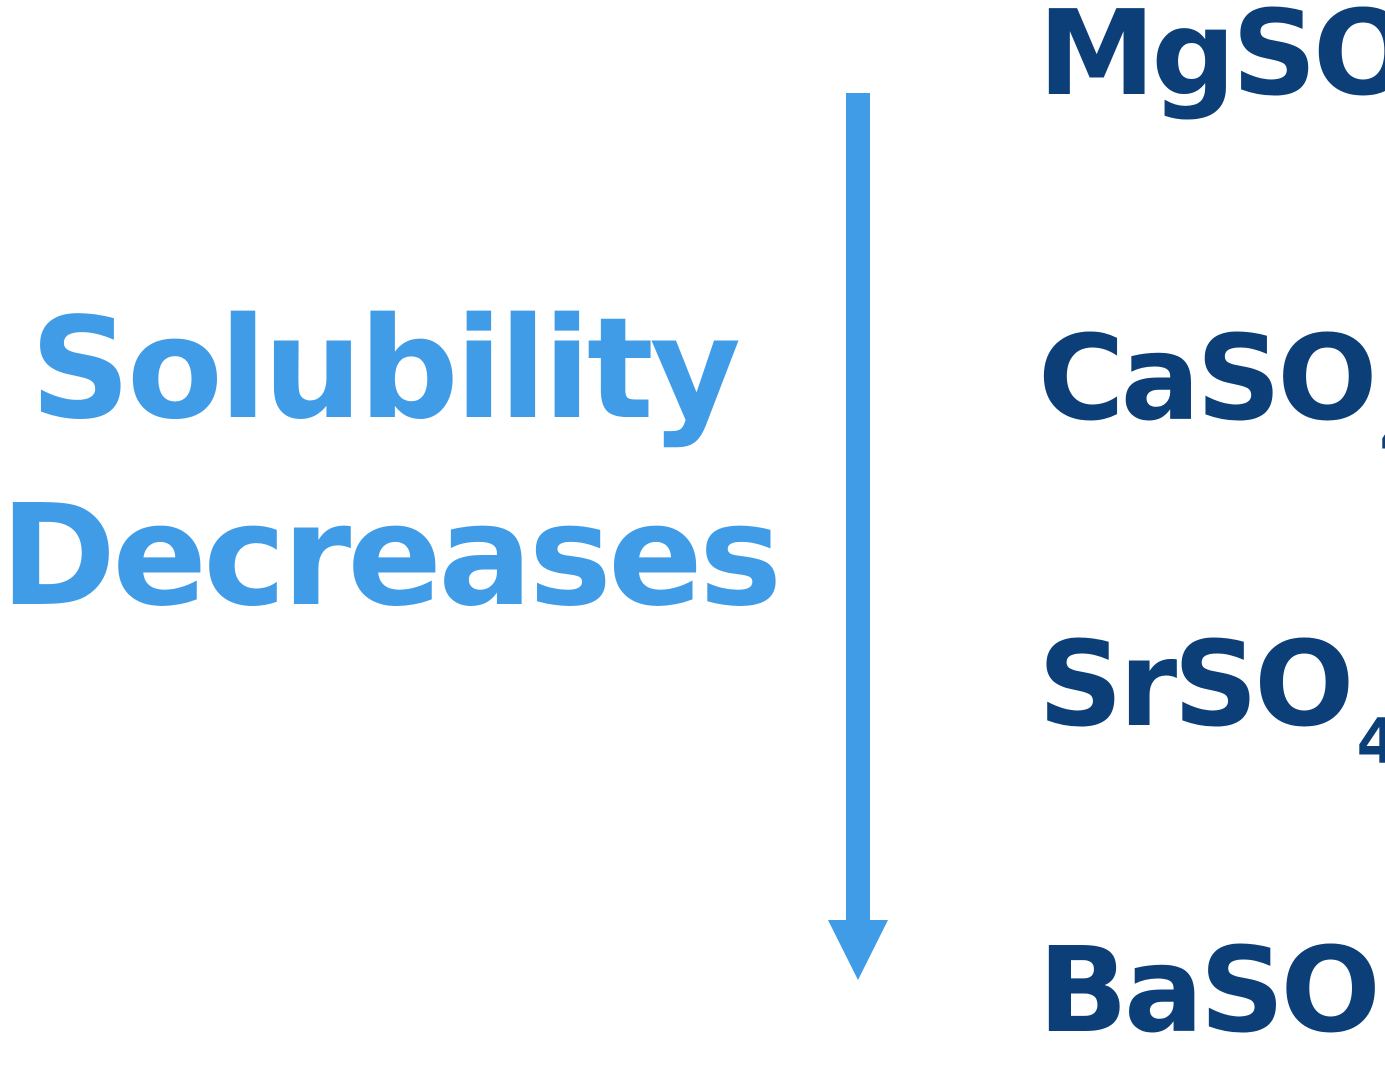 The width and height of the screenshot is (1385, 1084). I want to click on arrow-shaft, so click(858, 508).